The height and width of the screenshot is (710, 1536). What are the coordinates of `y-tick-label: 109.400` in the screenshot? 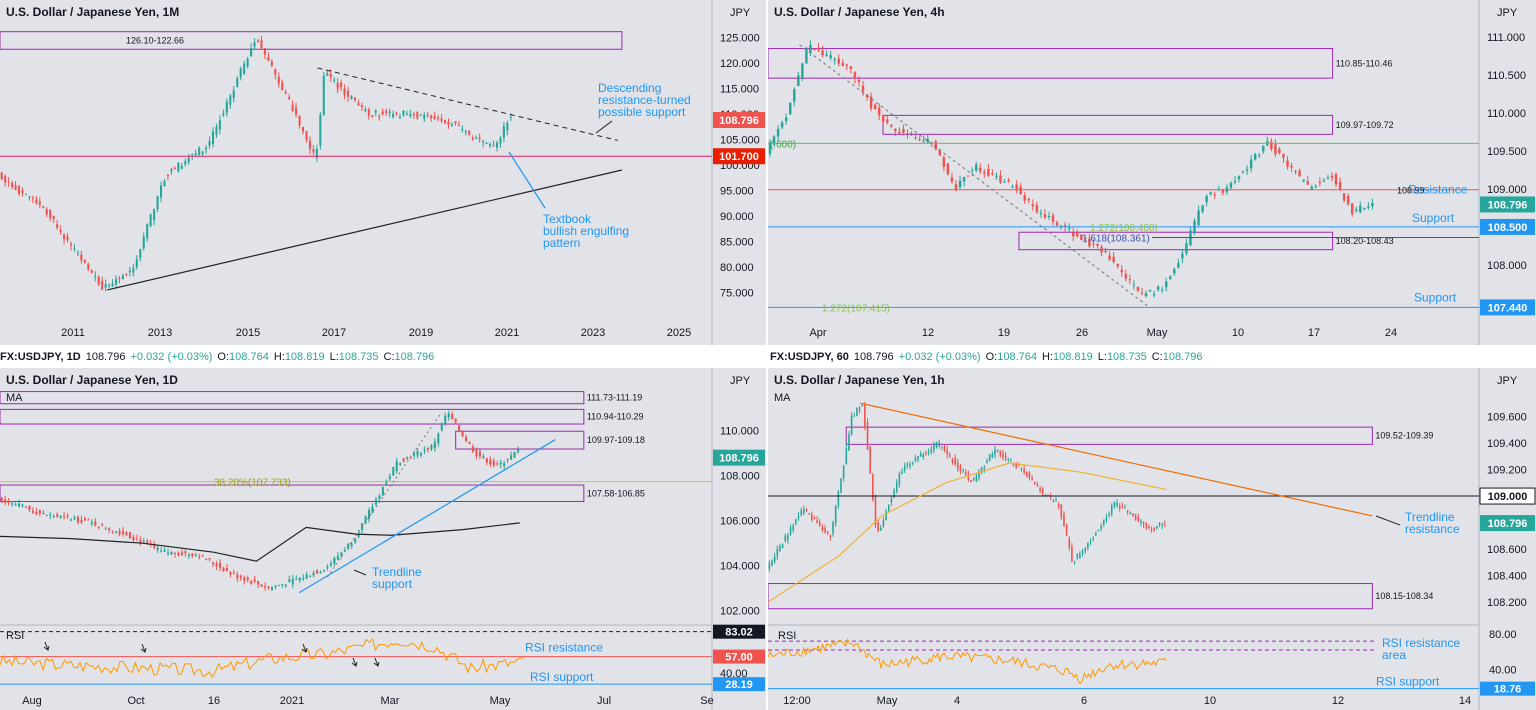 It's located at (1507, 444).